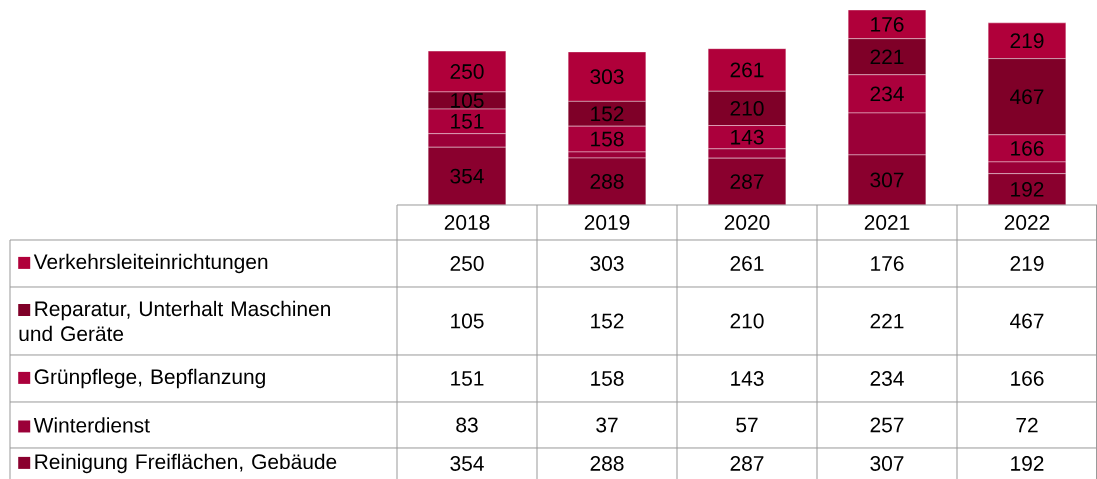 This screenshot has height=479, width=1097. What do you see at coordinates (887, 222) in the screenshot?
I see `x-tick-label: 2021` at bounding box center [887, 222].